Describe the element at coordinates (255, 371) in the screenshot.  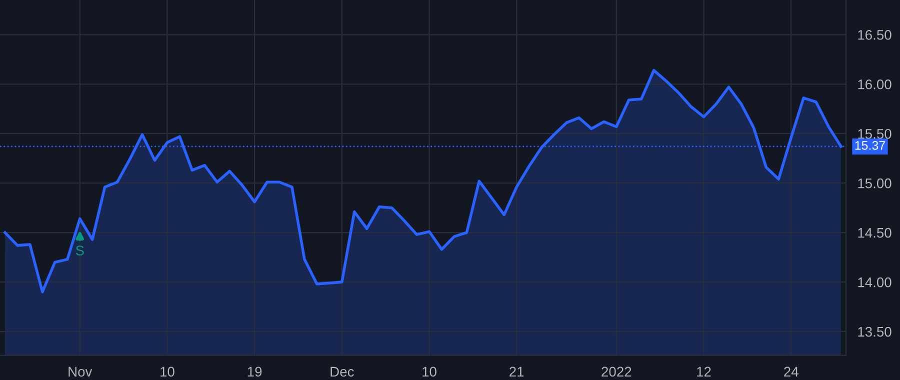
I see `x-tick-label: 19` at that location.